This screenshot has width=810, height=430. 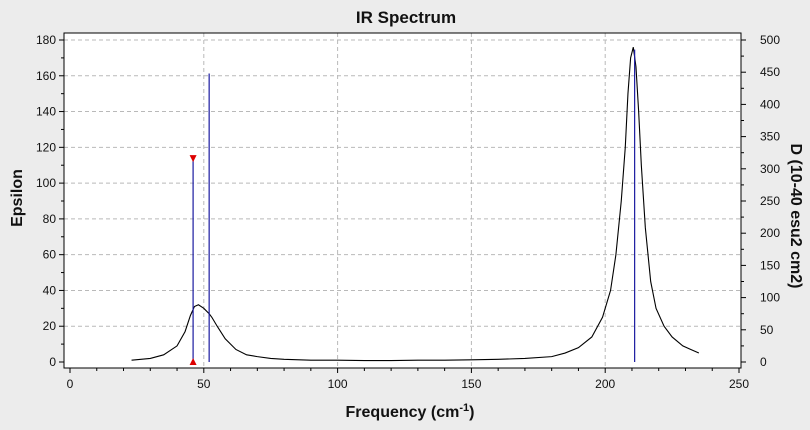 I want to click on y-left-tick-label: 100, so click(x=46, y=183).